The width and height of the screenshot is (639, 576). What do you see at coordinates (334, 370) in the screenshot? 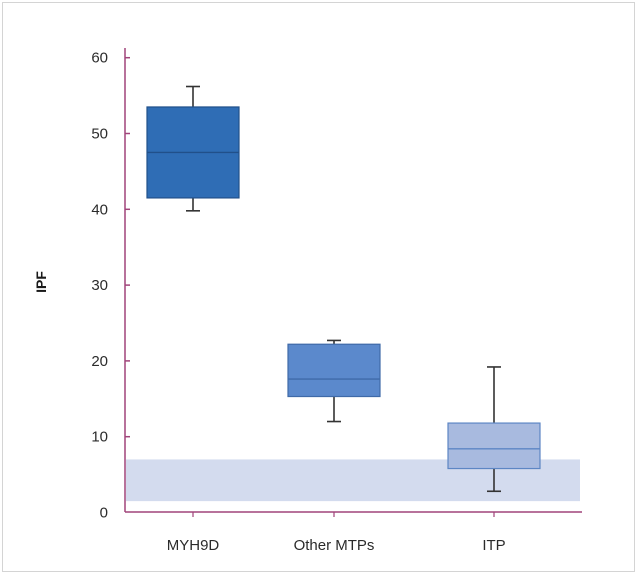
I see `iqr-box-other-mtps` at bounding box center [334, 370].